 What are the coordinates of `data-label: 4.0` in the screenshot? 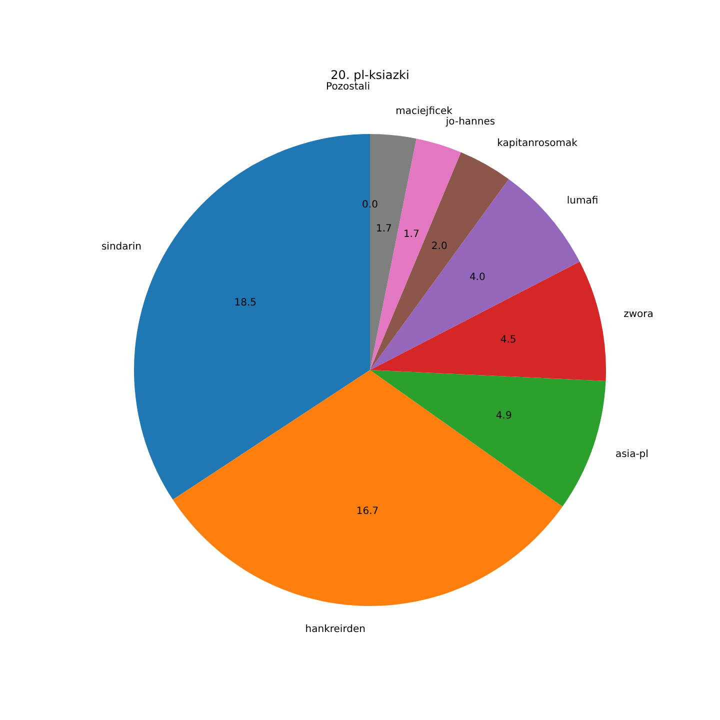 It's located at (477, 278).